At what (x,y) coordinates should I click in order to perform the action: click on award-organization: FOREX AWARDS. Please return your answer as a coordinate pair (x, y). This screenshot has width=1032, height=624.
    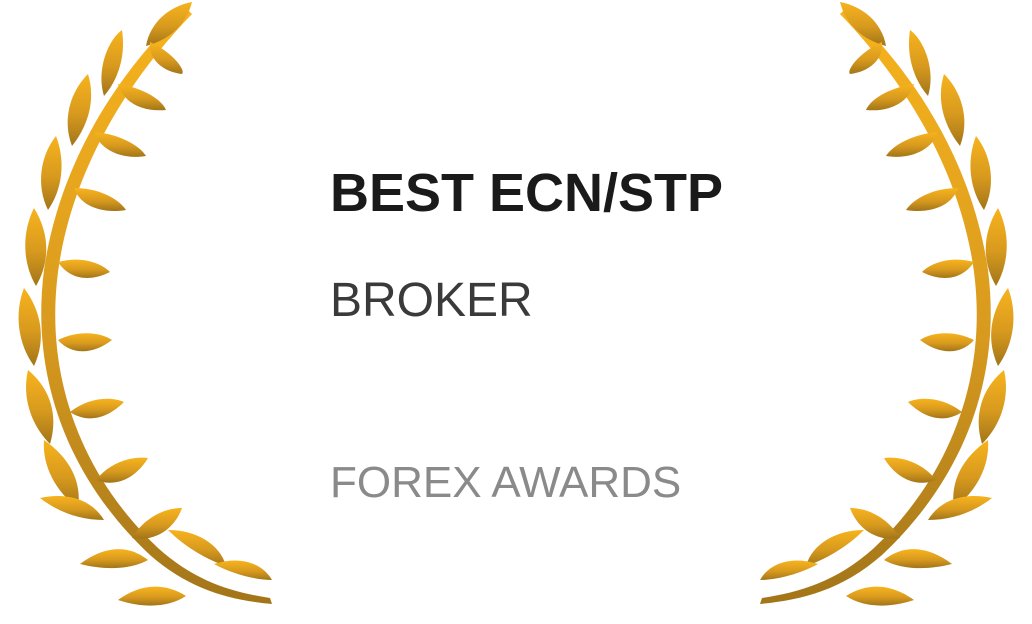
    Looking at the image, I should click on (506, 482).